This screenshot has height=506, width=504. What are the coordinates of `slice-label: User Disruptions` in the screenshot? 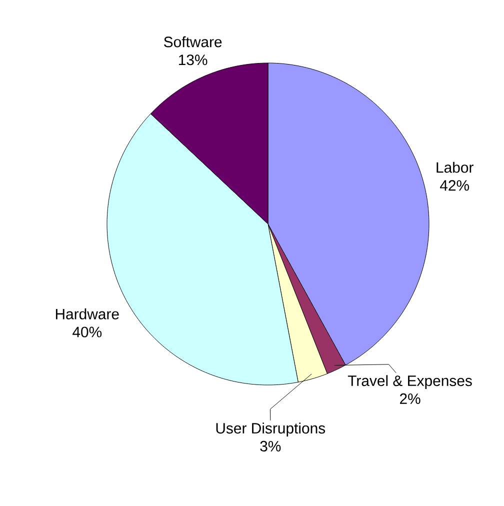 It's located at (271, 429).